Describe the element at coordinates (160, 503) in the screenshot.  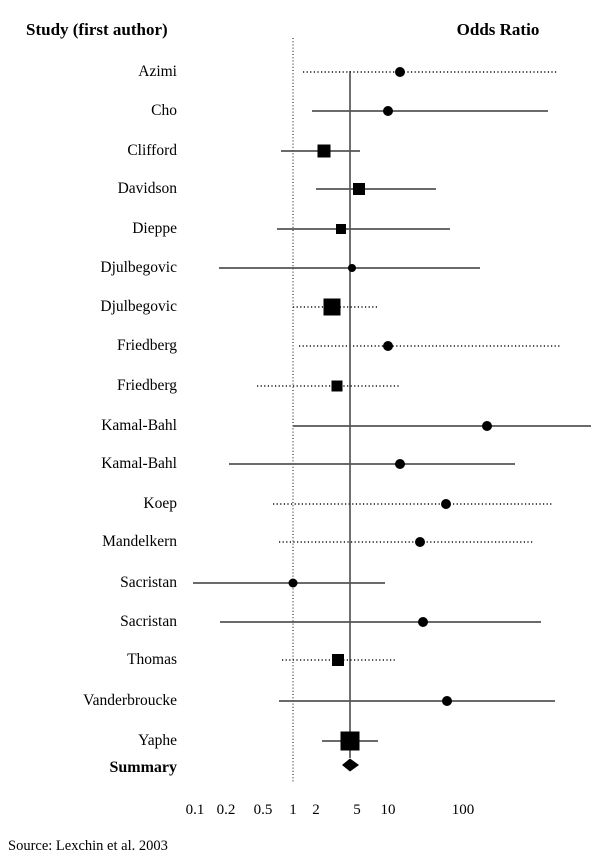
I see `study-label: Koep` at that location.